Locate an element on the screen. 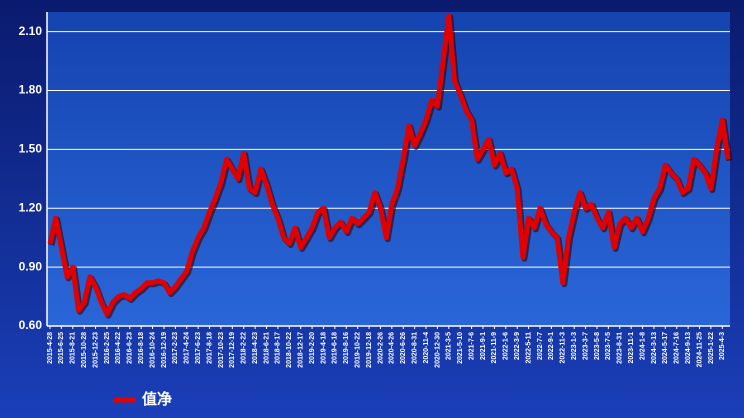  x-tick-label: 2021-3-5 is located at coordinates (449, 346).